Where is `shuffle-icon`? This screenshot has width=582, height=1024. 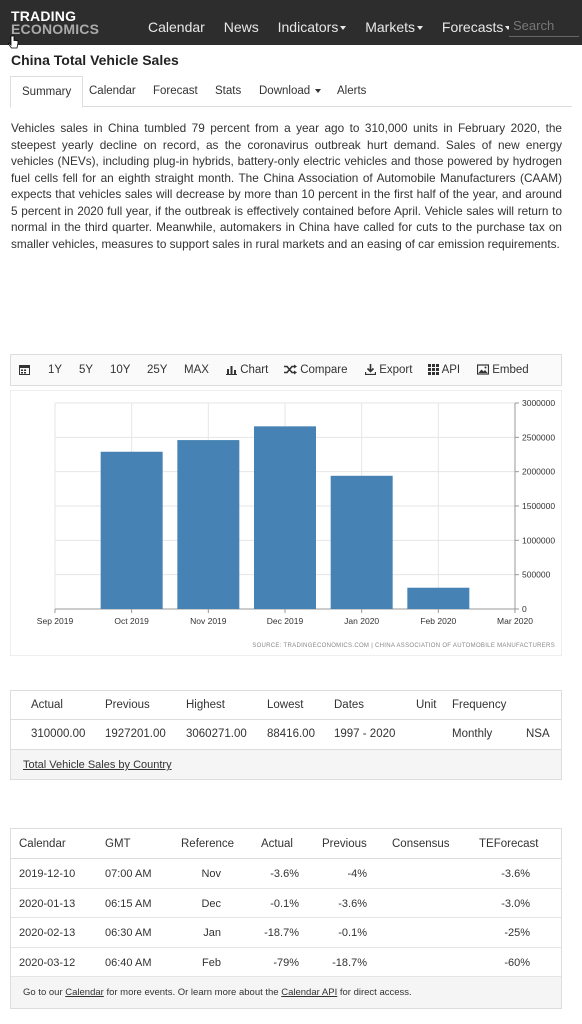 shuffle-icon is located at coordinates (290, 369).